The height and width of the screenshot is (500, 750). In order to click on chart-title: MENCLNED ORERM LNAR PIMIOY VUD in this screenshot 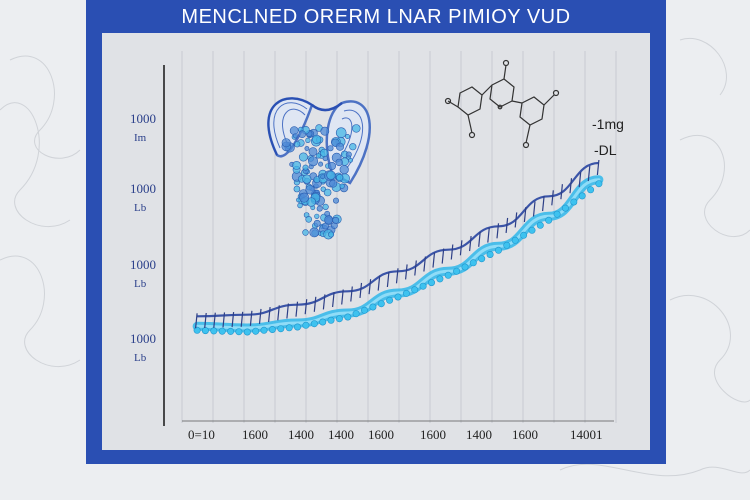, I will do `click(376, 17)`.